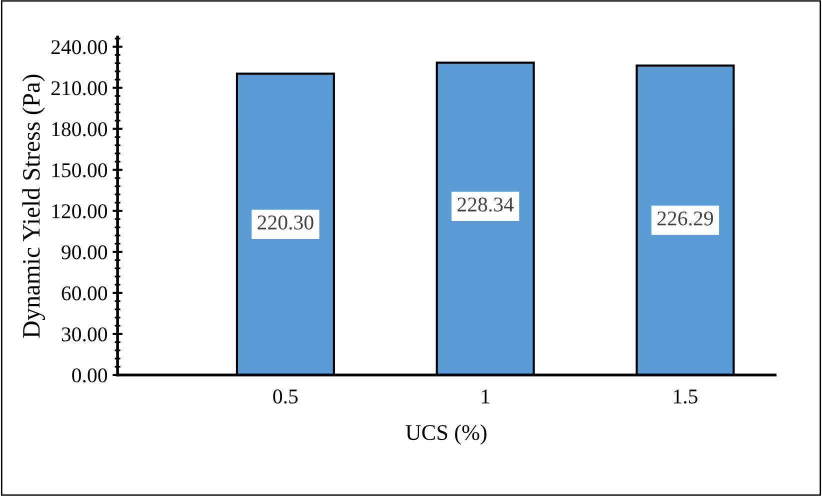 The image size is (822, 496). Describe the element at coordinates (90, 375) in the screenshot. I see `y-tick-label: 0.00` at that location.